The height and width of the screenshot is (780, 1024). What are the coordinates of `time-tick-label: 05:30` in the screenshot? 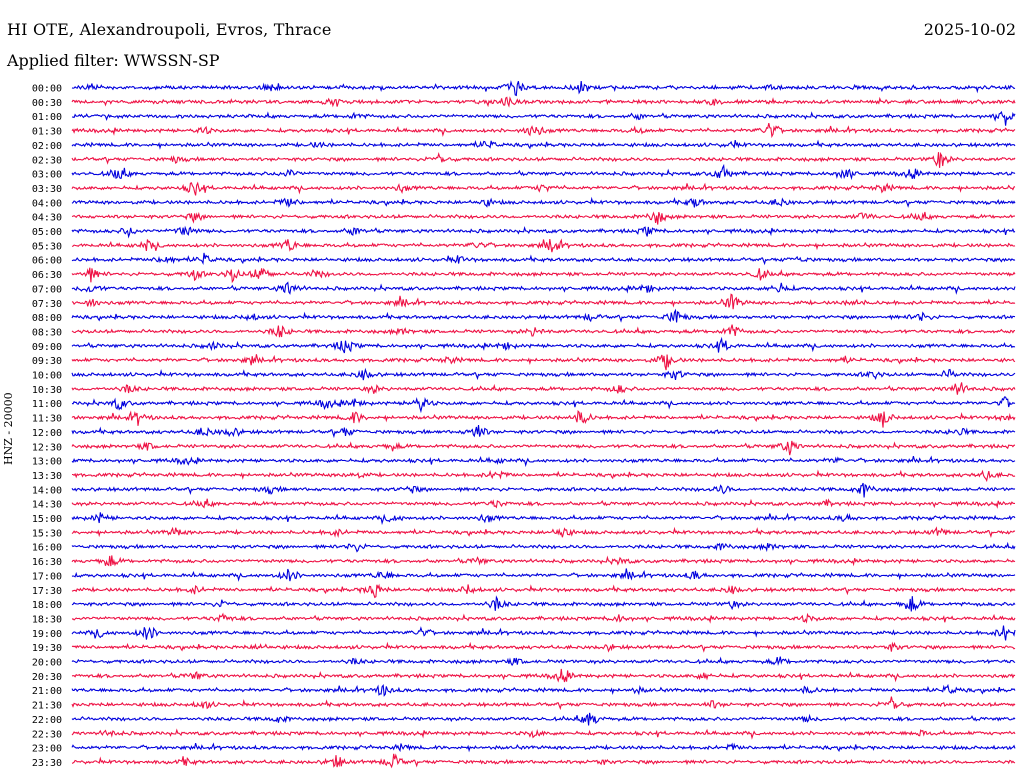 It's located at (47, 246).